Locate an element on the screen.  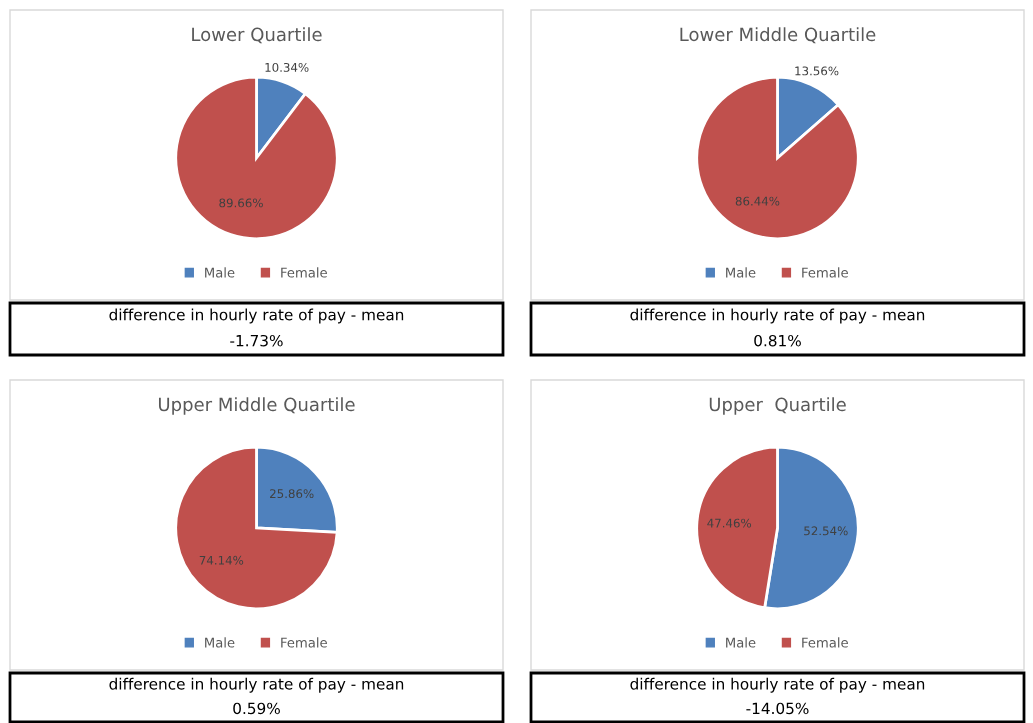
chart-title: Lower Quartile is located at coordinates (257, 35).